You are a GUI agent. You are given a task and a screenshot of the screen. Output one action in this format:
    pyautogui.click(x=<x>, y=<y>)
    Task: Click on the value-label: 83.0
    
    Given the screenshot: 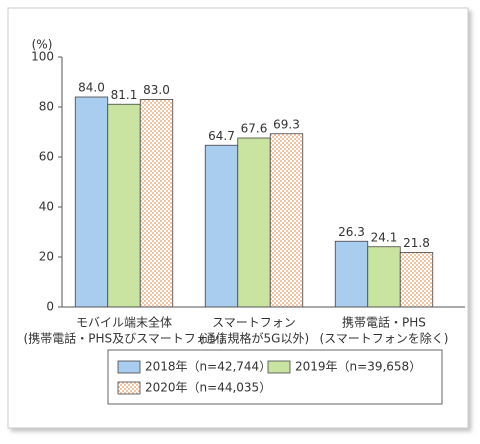 What is the action you would take?
    pyautogui.click(x=156, y=90)
    